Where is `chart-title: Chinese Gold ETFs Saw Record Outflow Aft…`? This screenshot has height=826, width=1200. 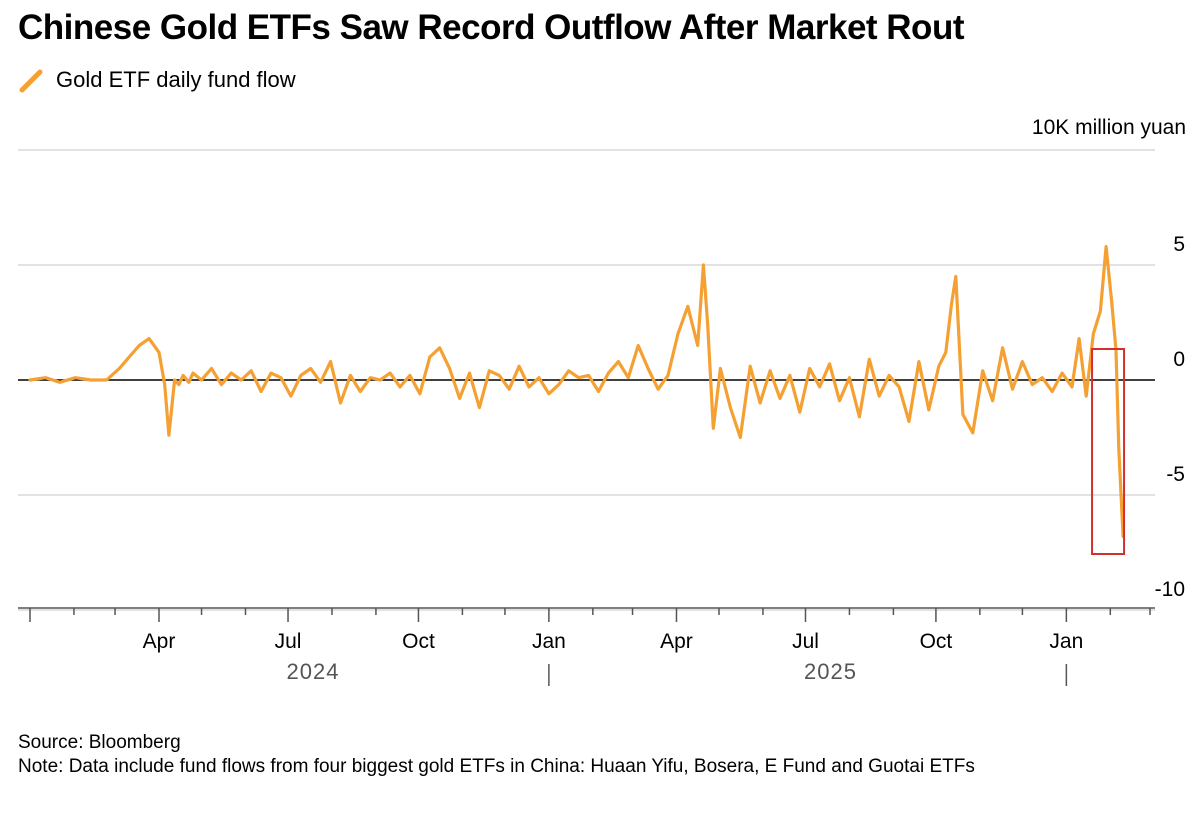 chart-title: Chinese Gold ETFs Saw Record Outflow Aft… is located at coordinates (491, 27).